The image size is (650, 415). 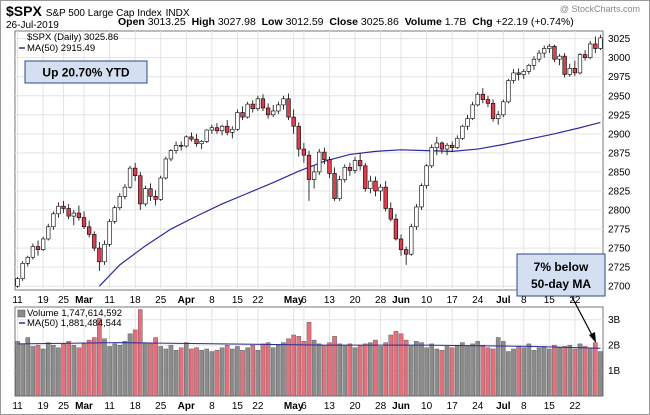 What do you see at coordinates (575, 406) in the screenshot?
I see `volume-x-tick-label: 22` at bounding box center [575, 406].